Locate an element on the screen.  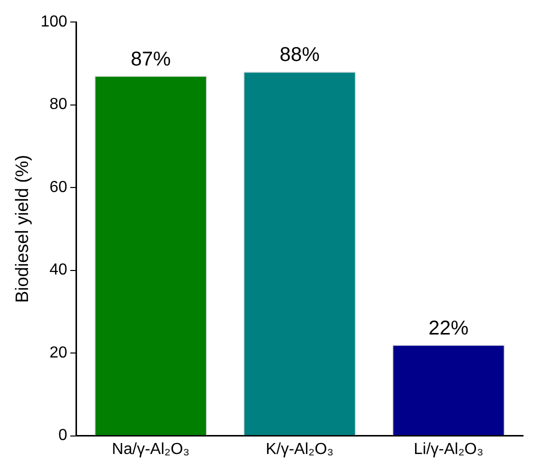
y-axis-title: Biodiesel yield (%) is located at coordinates (22, 228).